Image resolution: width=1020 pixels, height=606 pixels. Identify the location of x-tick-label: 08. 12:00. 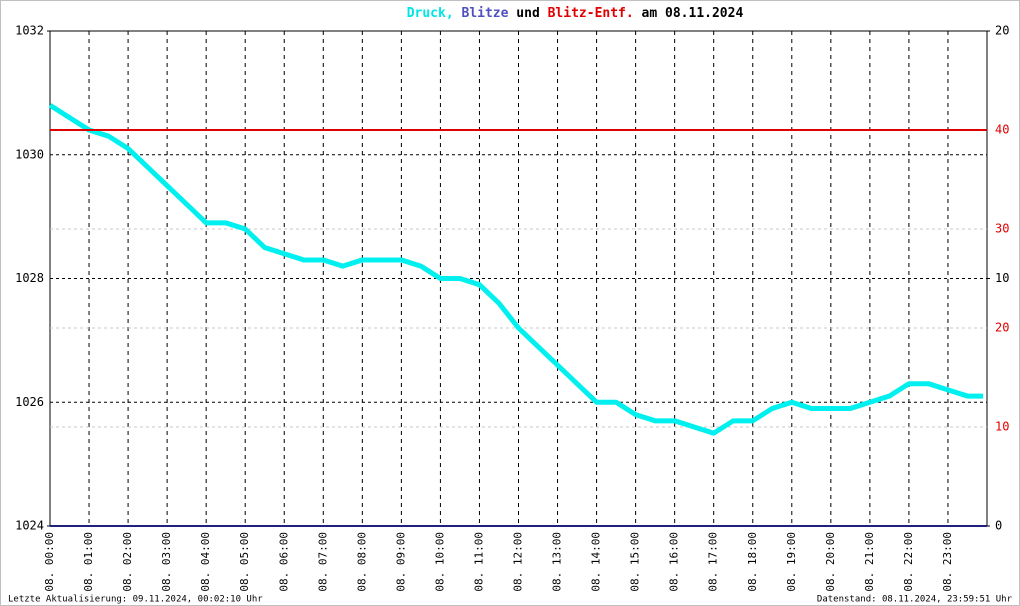
(518, 562).